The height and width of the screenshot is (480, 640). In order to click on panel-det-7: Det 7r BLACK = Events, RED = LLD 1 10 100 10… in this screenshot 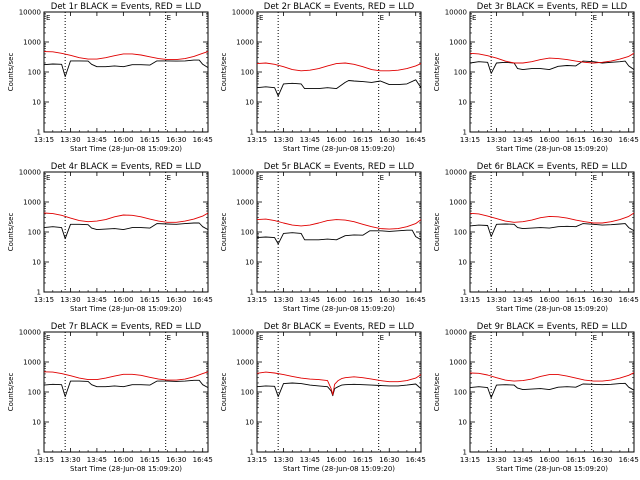, I will do `click(110, 397)`.